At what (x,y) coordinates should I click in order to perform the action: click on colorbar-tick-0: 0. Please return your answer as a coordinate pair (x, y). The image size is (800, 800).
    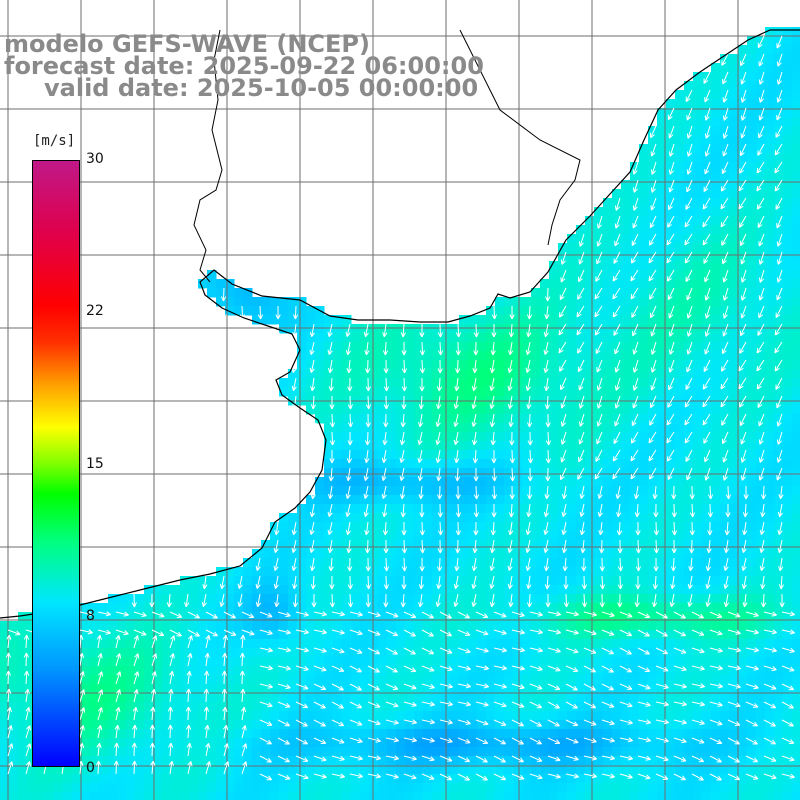
    Looking at the image, I should click on (90, 768).